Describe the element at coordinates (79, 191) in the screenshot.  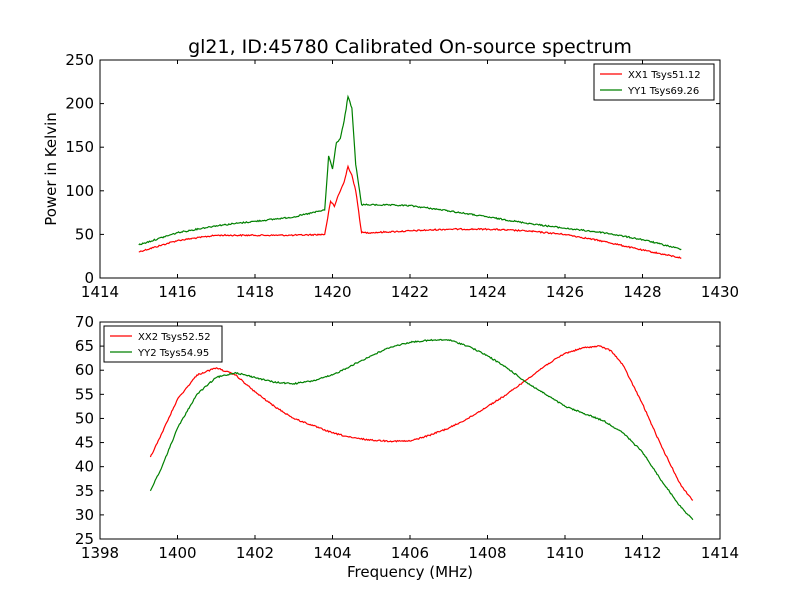
I see `y-tick-label: 100` at that location.